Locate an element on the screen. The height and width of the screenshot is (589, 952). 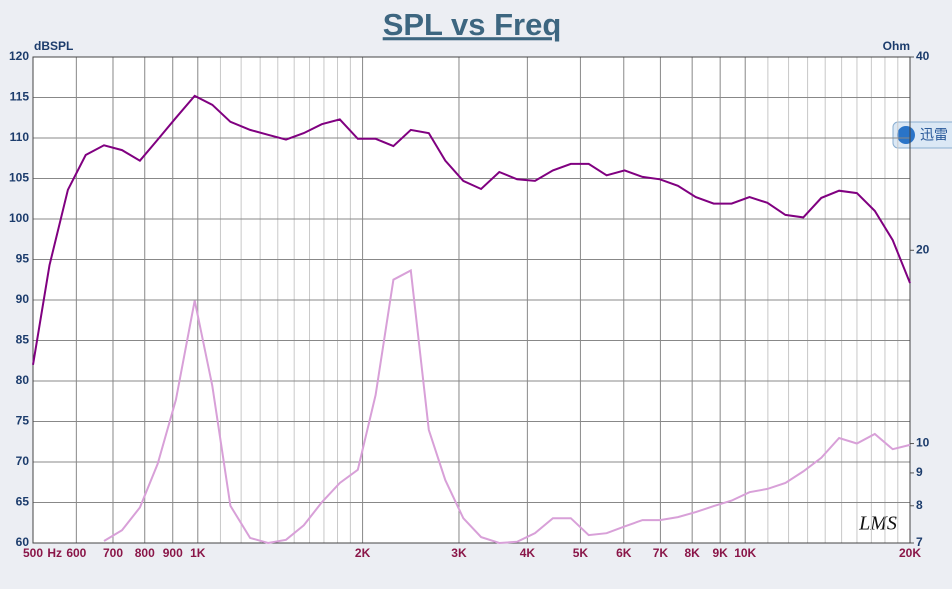
x-tick-label: 2K is located at coordinates (363, 553).